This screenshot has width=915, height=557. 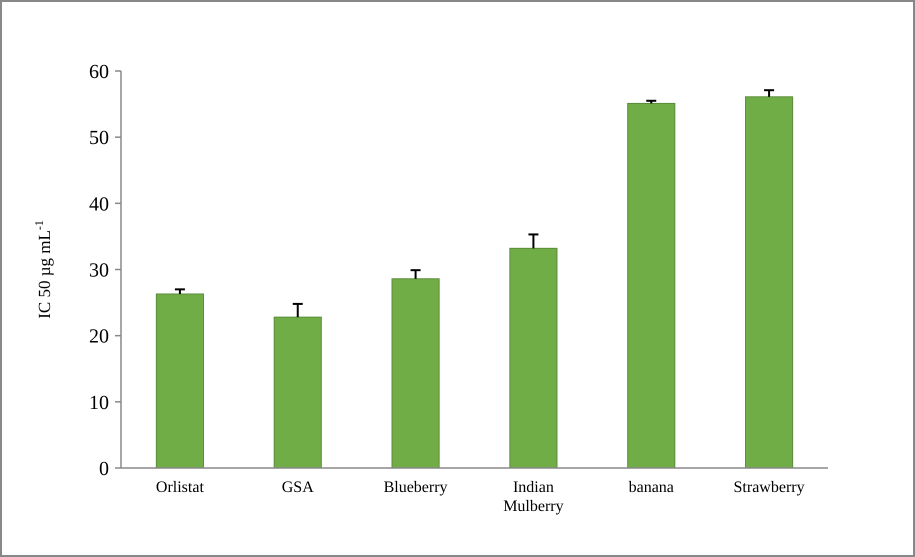 What do you see at coordinates (180, 487) in the screenshot?
I see `x-tick-label: Orlistat` at bounding box center [180, 487].